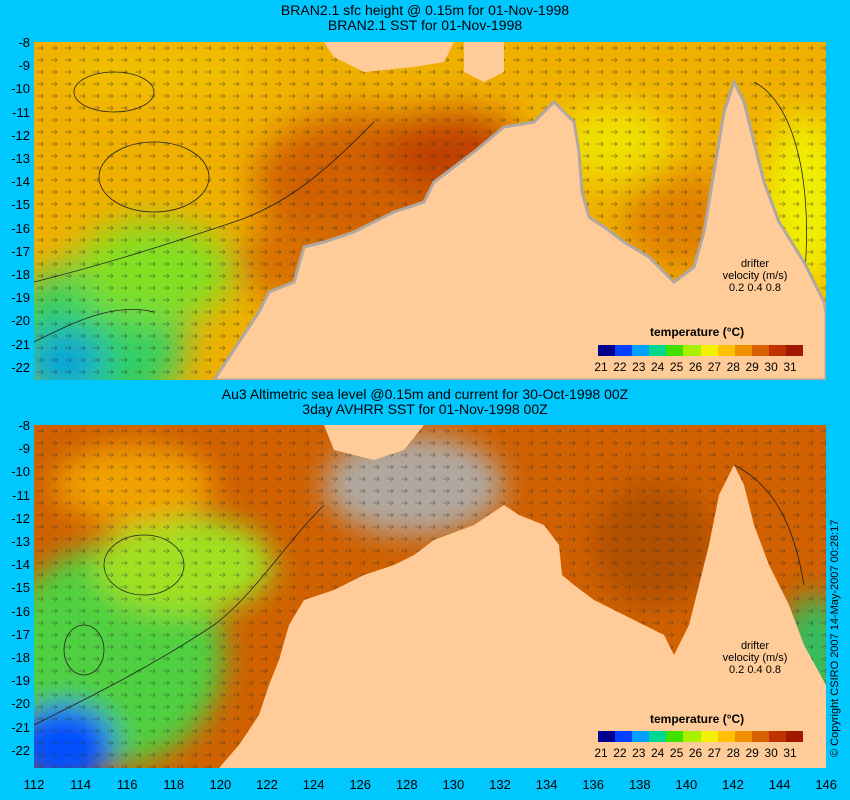 This screenshot has width=850, height=800. Describe the element at coordinates (733, 784) in the screenshot. I see `longitude-label: 142` at that location.